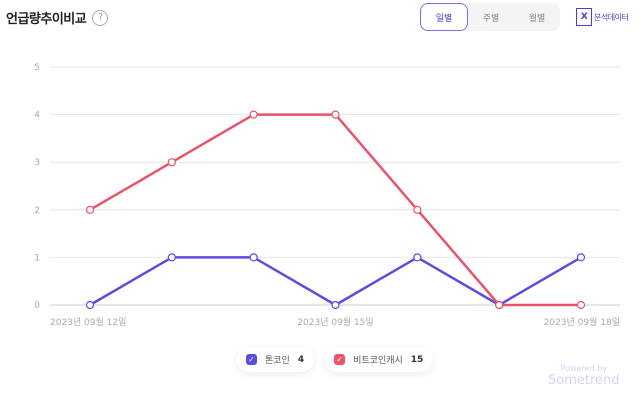 The width and height of the screenshot is (640, 400). Describe the element at coordinates (582, 322) in the screenshot. I see `x-tick-label: 2023년 09월 18일` at that location.